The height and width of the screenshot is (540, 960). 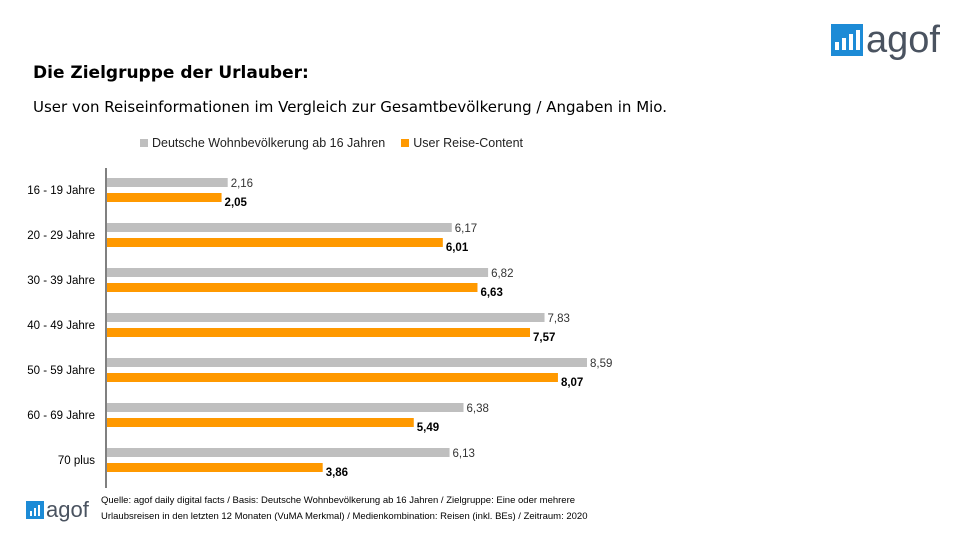 What do you see at coordinates (236, 203) in the screenshot?
I see `data-label: 2,05` at bounding box center [236, 203].